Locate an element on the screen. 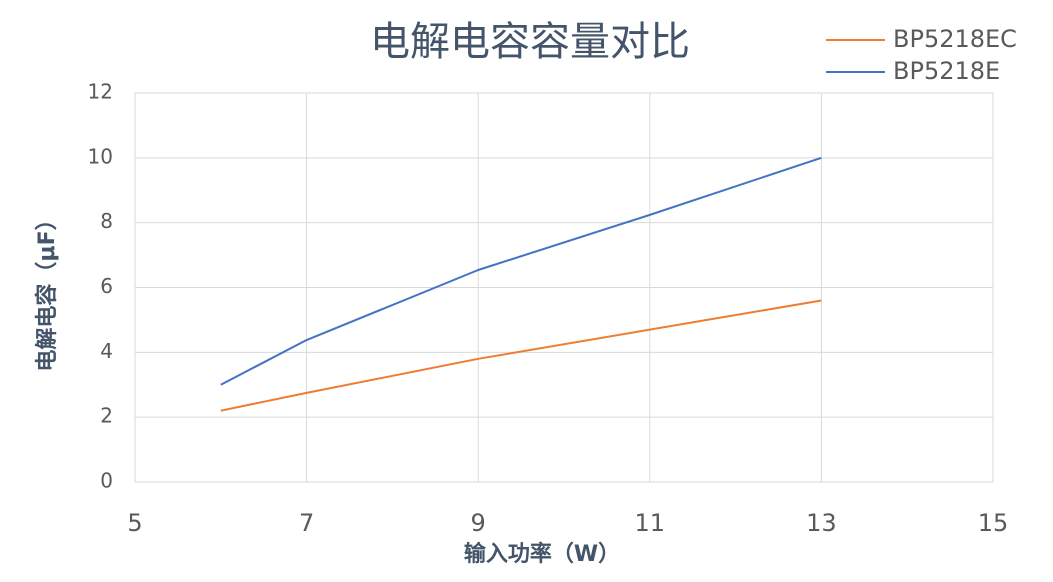 The height and width of the screenshot is (582, 1053). x-tick-label: 11 is located at coordinates (650, 523).